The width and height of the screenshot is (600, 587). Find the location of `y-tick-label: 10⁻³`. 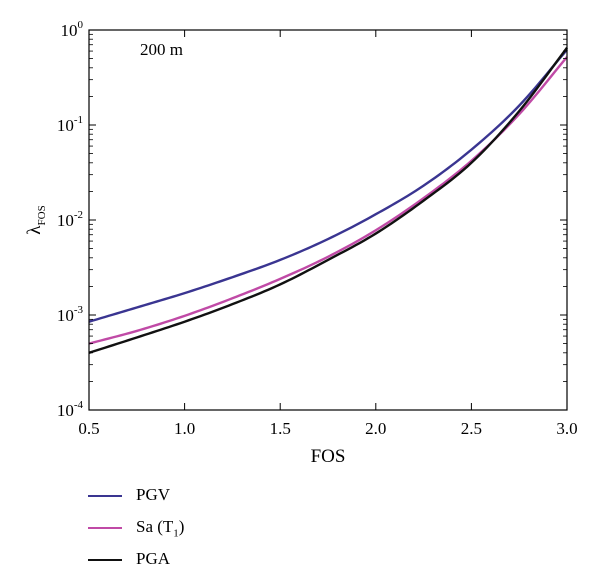

y-tick-label: 10⁻³ is located at coordinates (70, 314).